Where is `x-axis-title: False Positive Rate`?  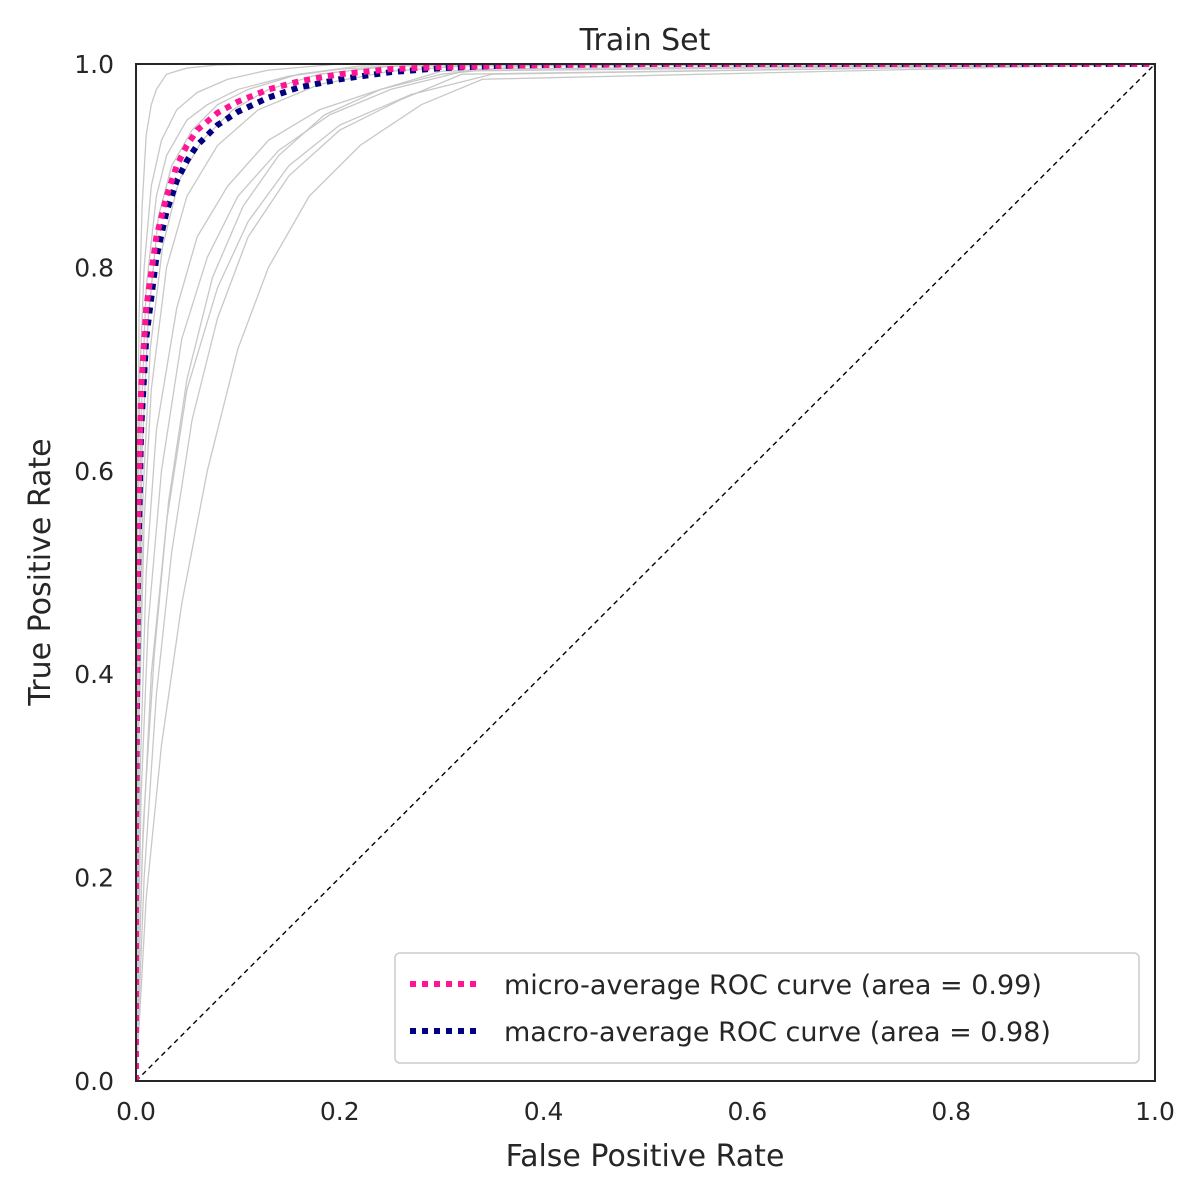
x-axis-title: False Positive Rate is located at coordinates (645, 1156).